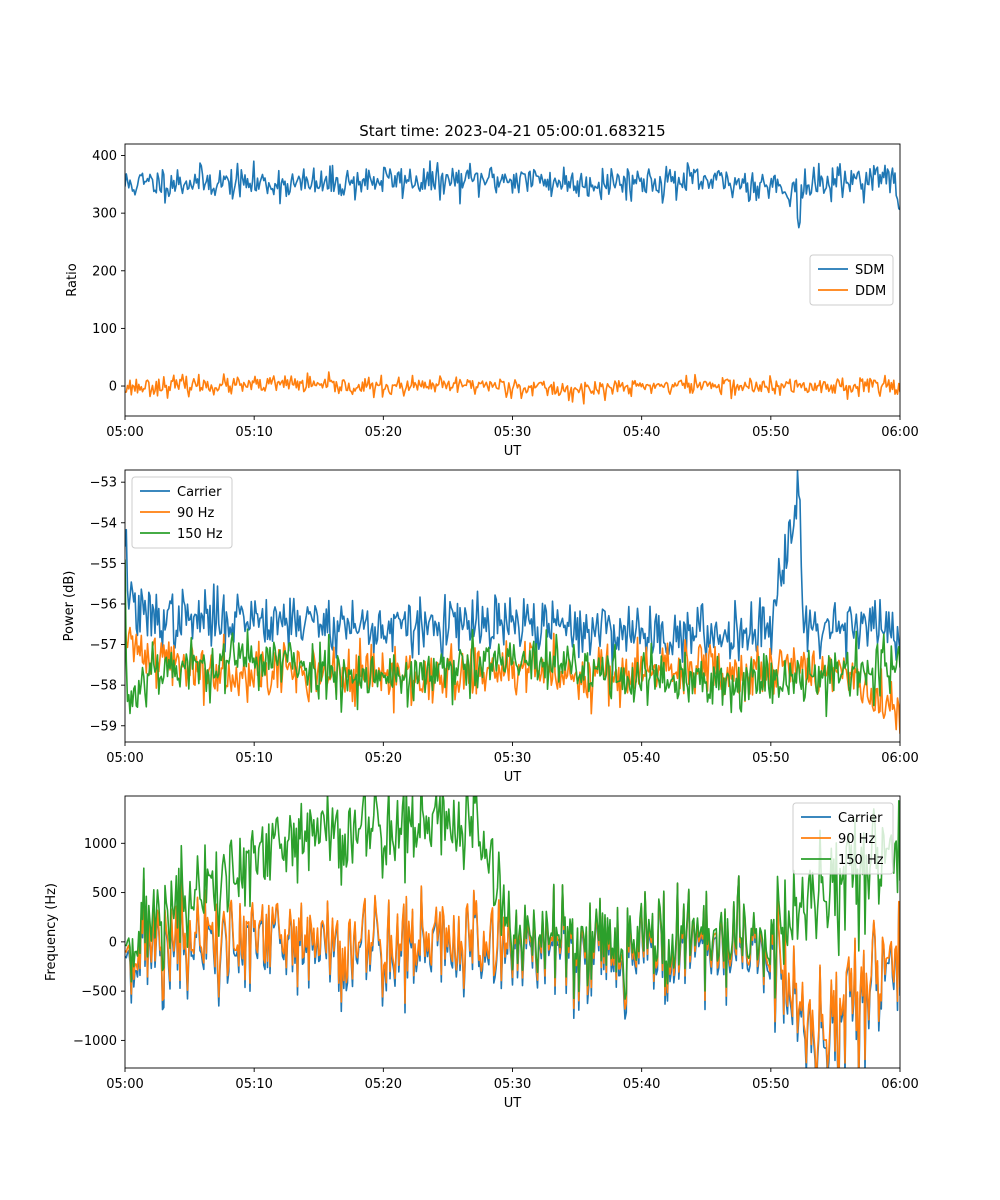  Describe the element at coordinates (99, 992) in the screenshot. I see `y-tick-label: −500` at that location.